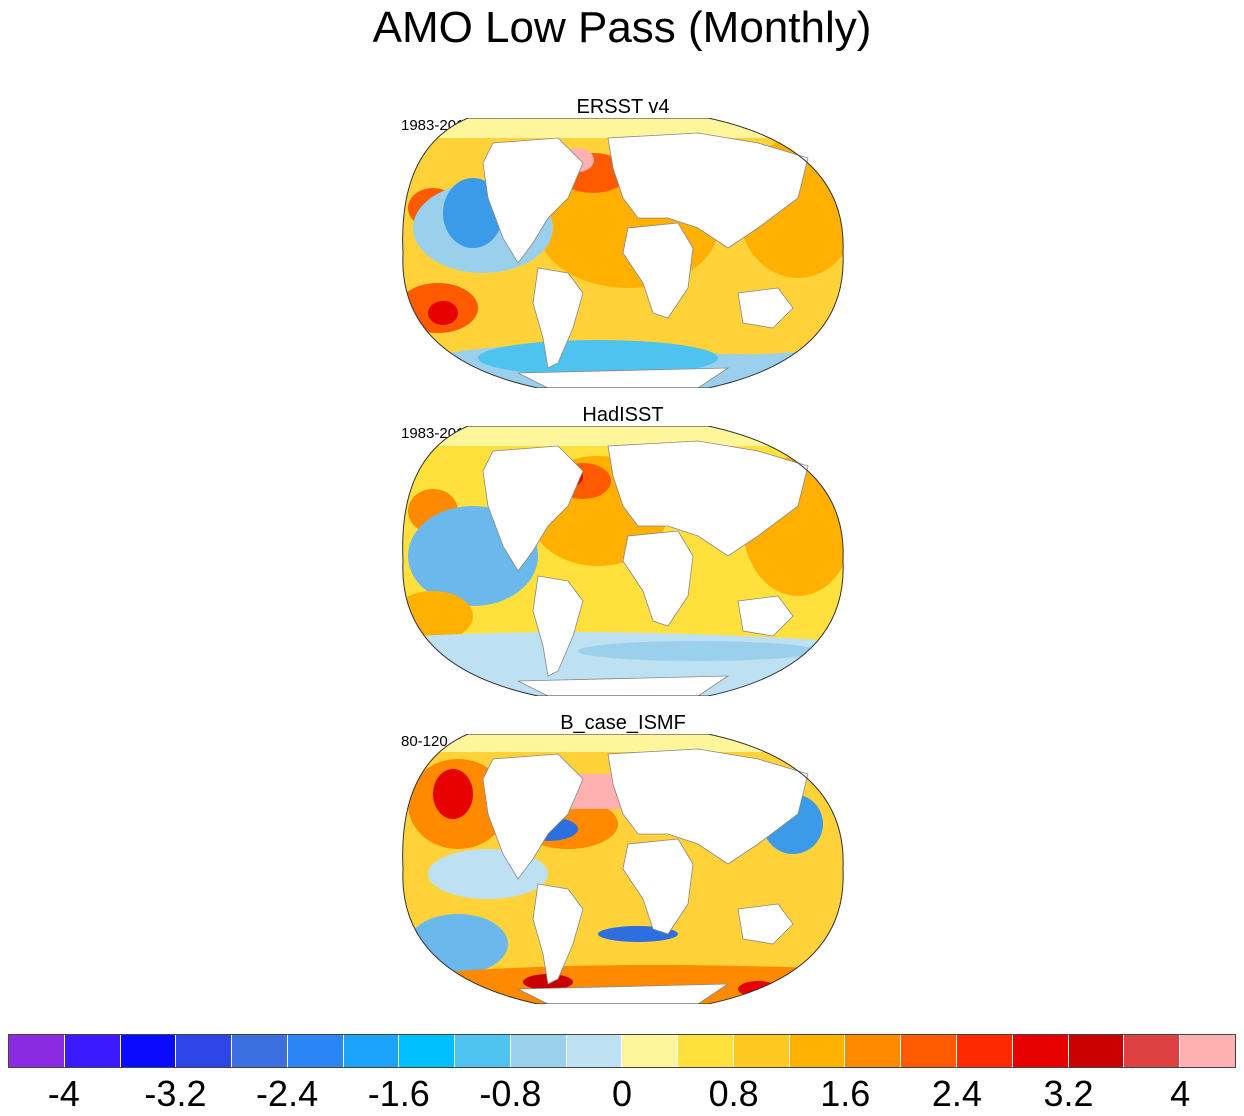  I want to click on colorbar-tick-label: 0.8, so click(733, 1093).